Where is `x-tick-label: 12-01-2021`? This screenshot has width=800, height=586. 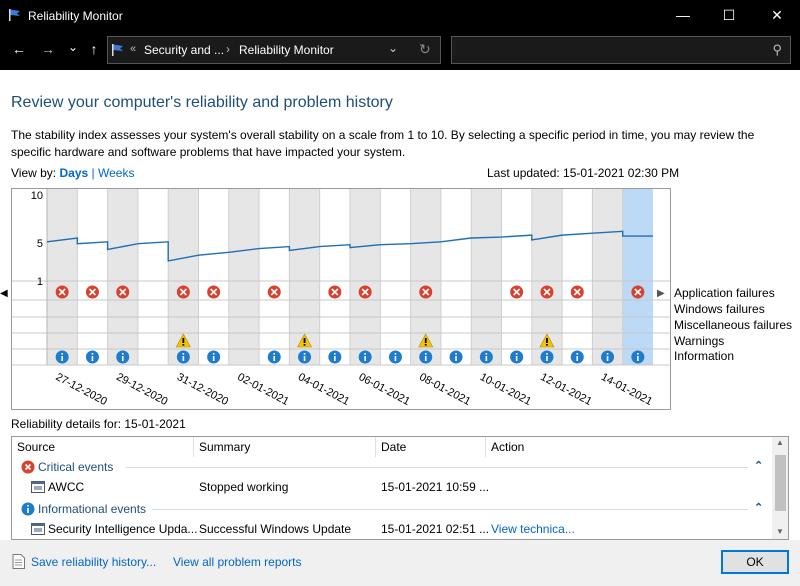
x-tick-label: 12-01-2021 is located at coordinates (565, 389).